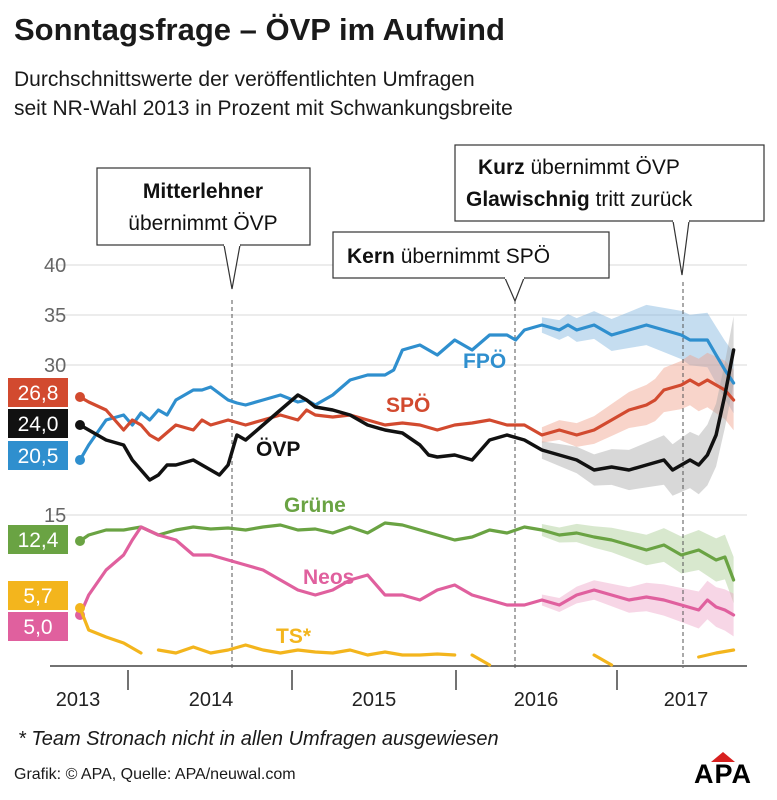 The width and height of the screenshot is (777, 800). What do you see at coordinates (328, 577) in the screenshot?
I see `series-label: Neos` at bounding box center [328, 577].